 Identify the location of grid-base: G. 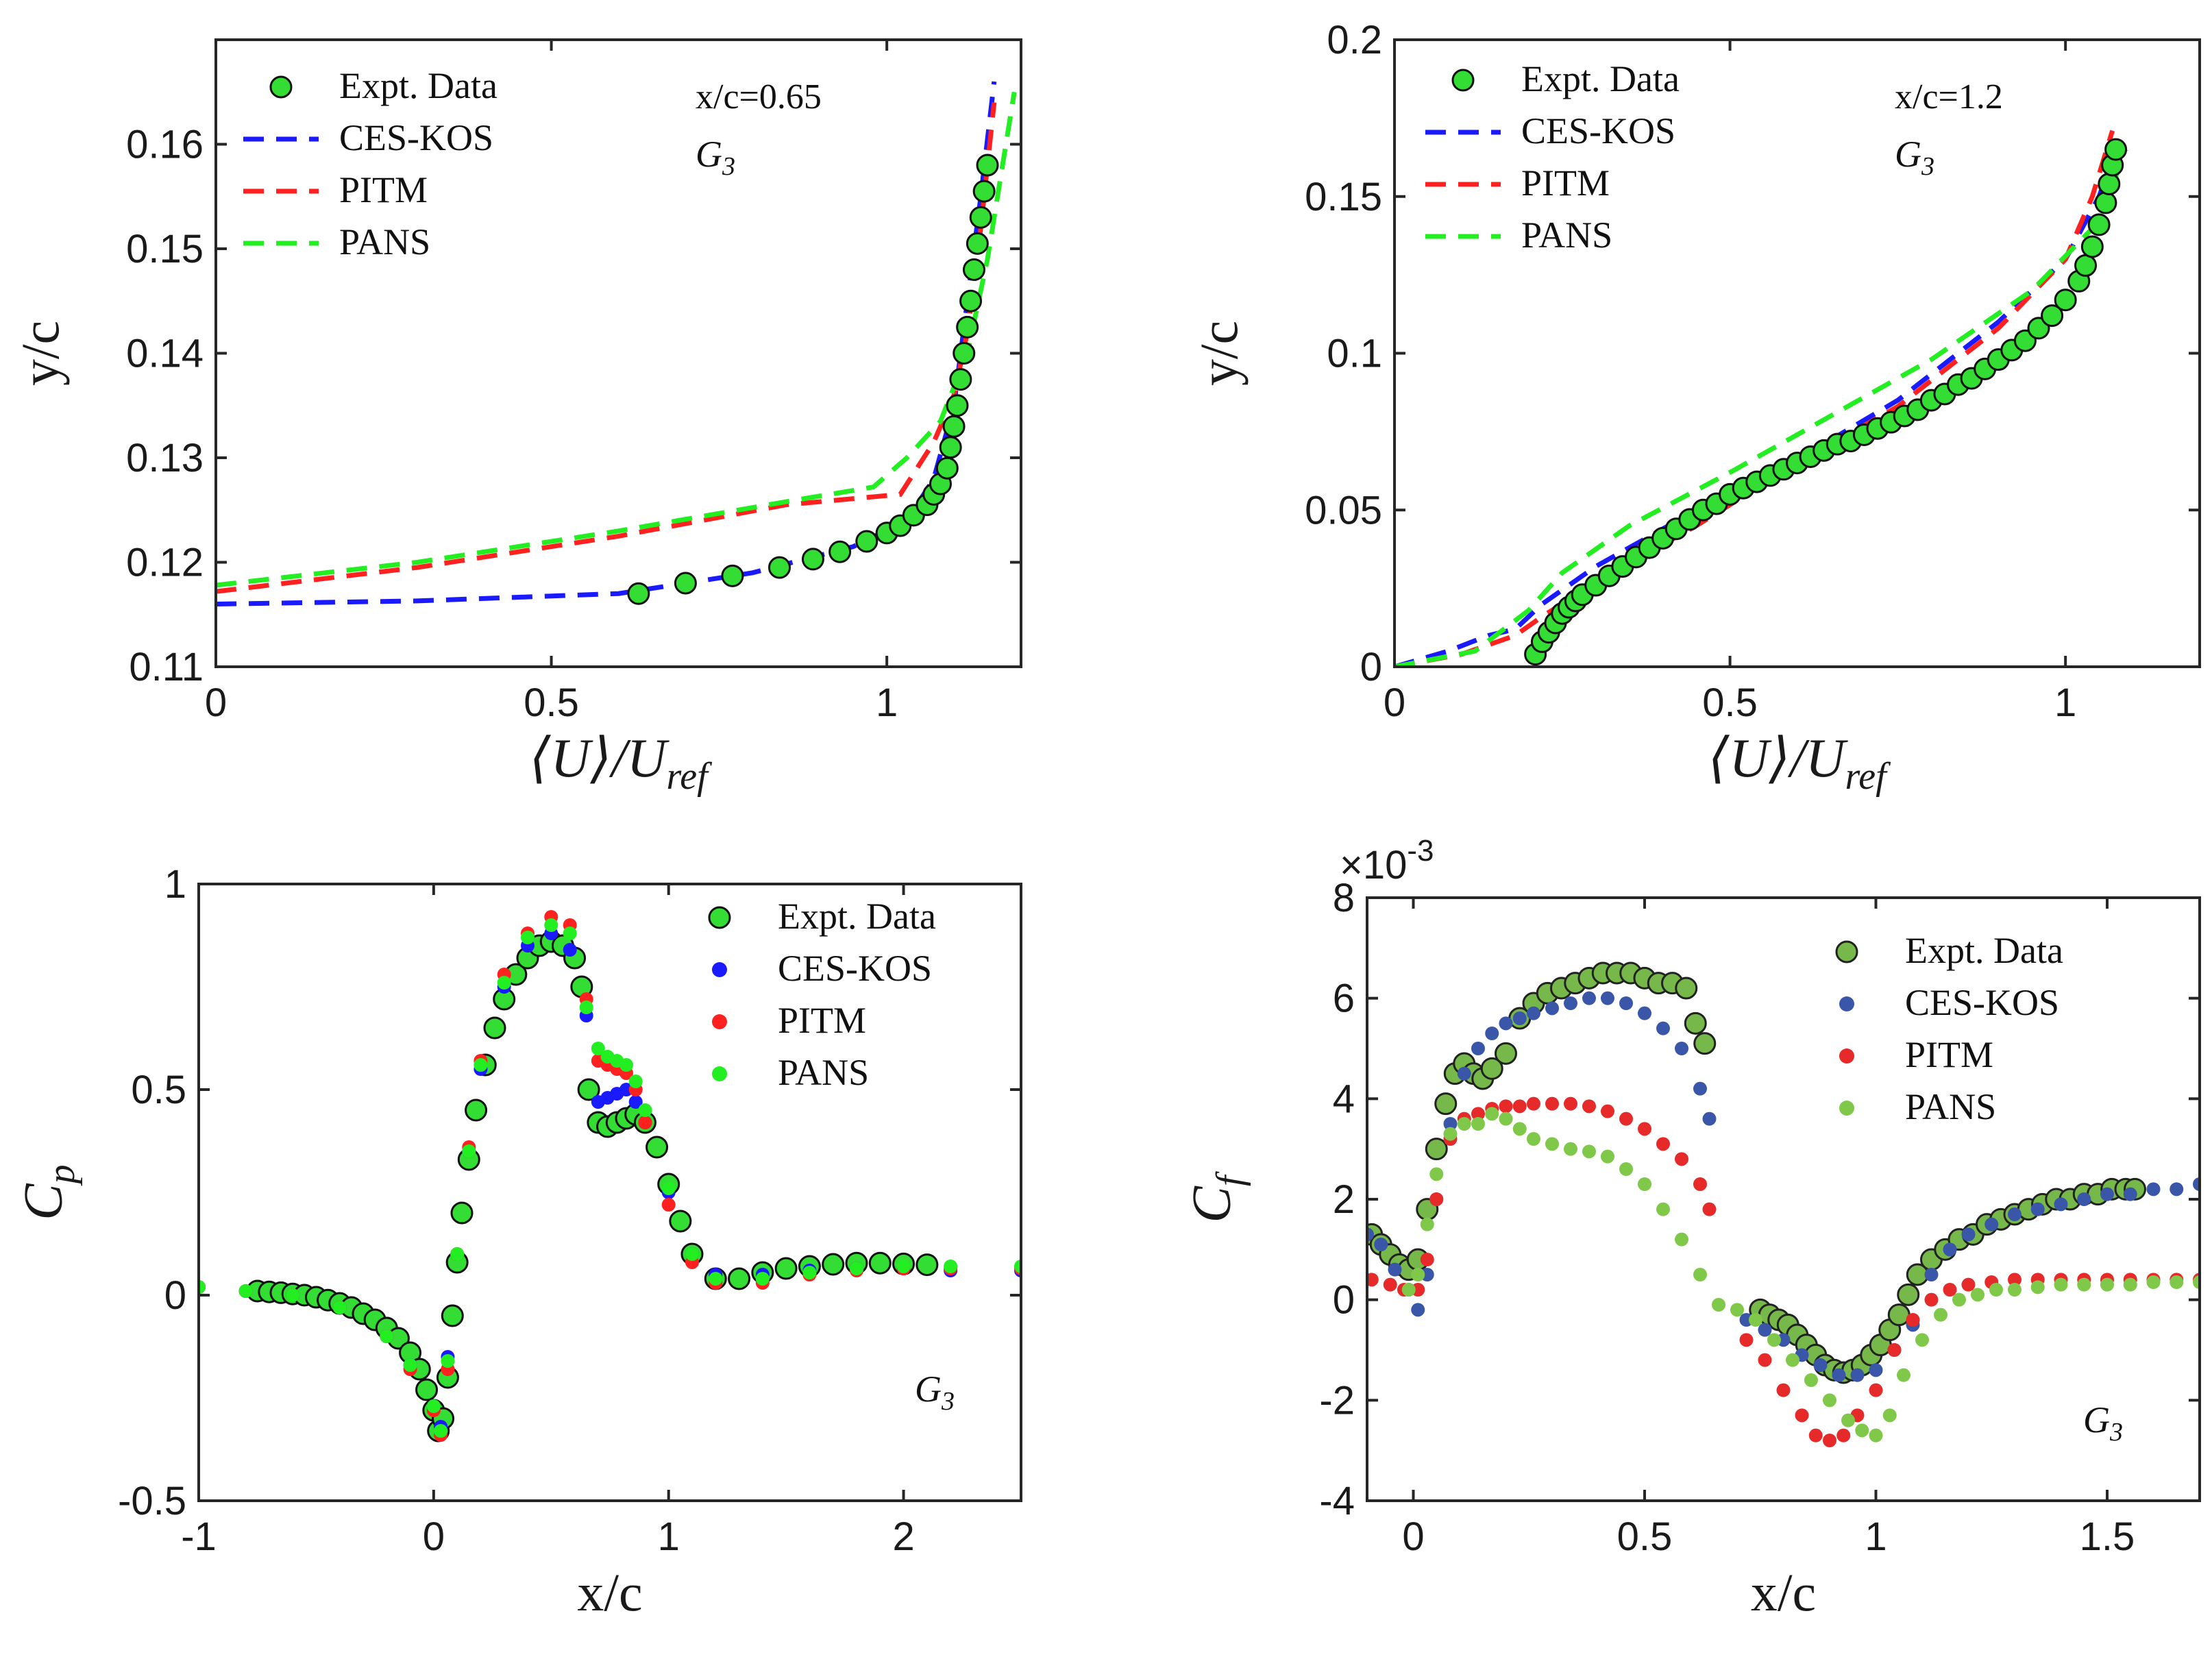
(709, 154).